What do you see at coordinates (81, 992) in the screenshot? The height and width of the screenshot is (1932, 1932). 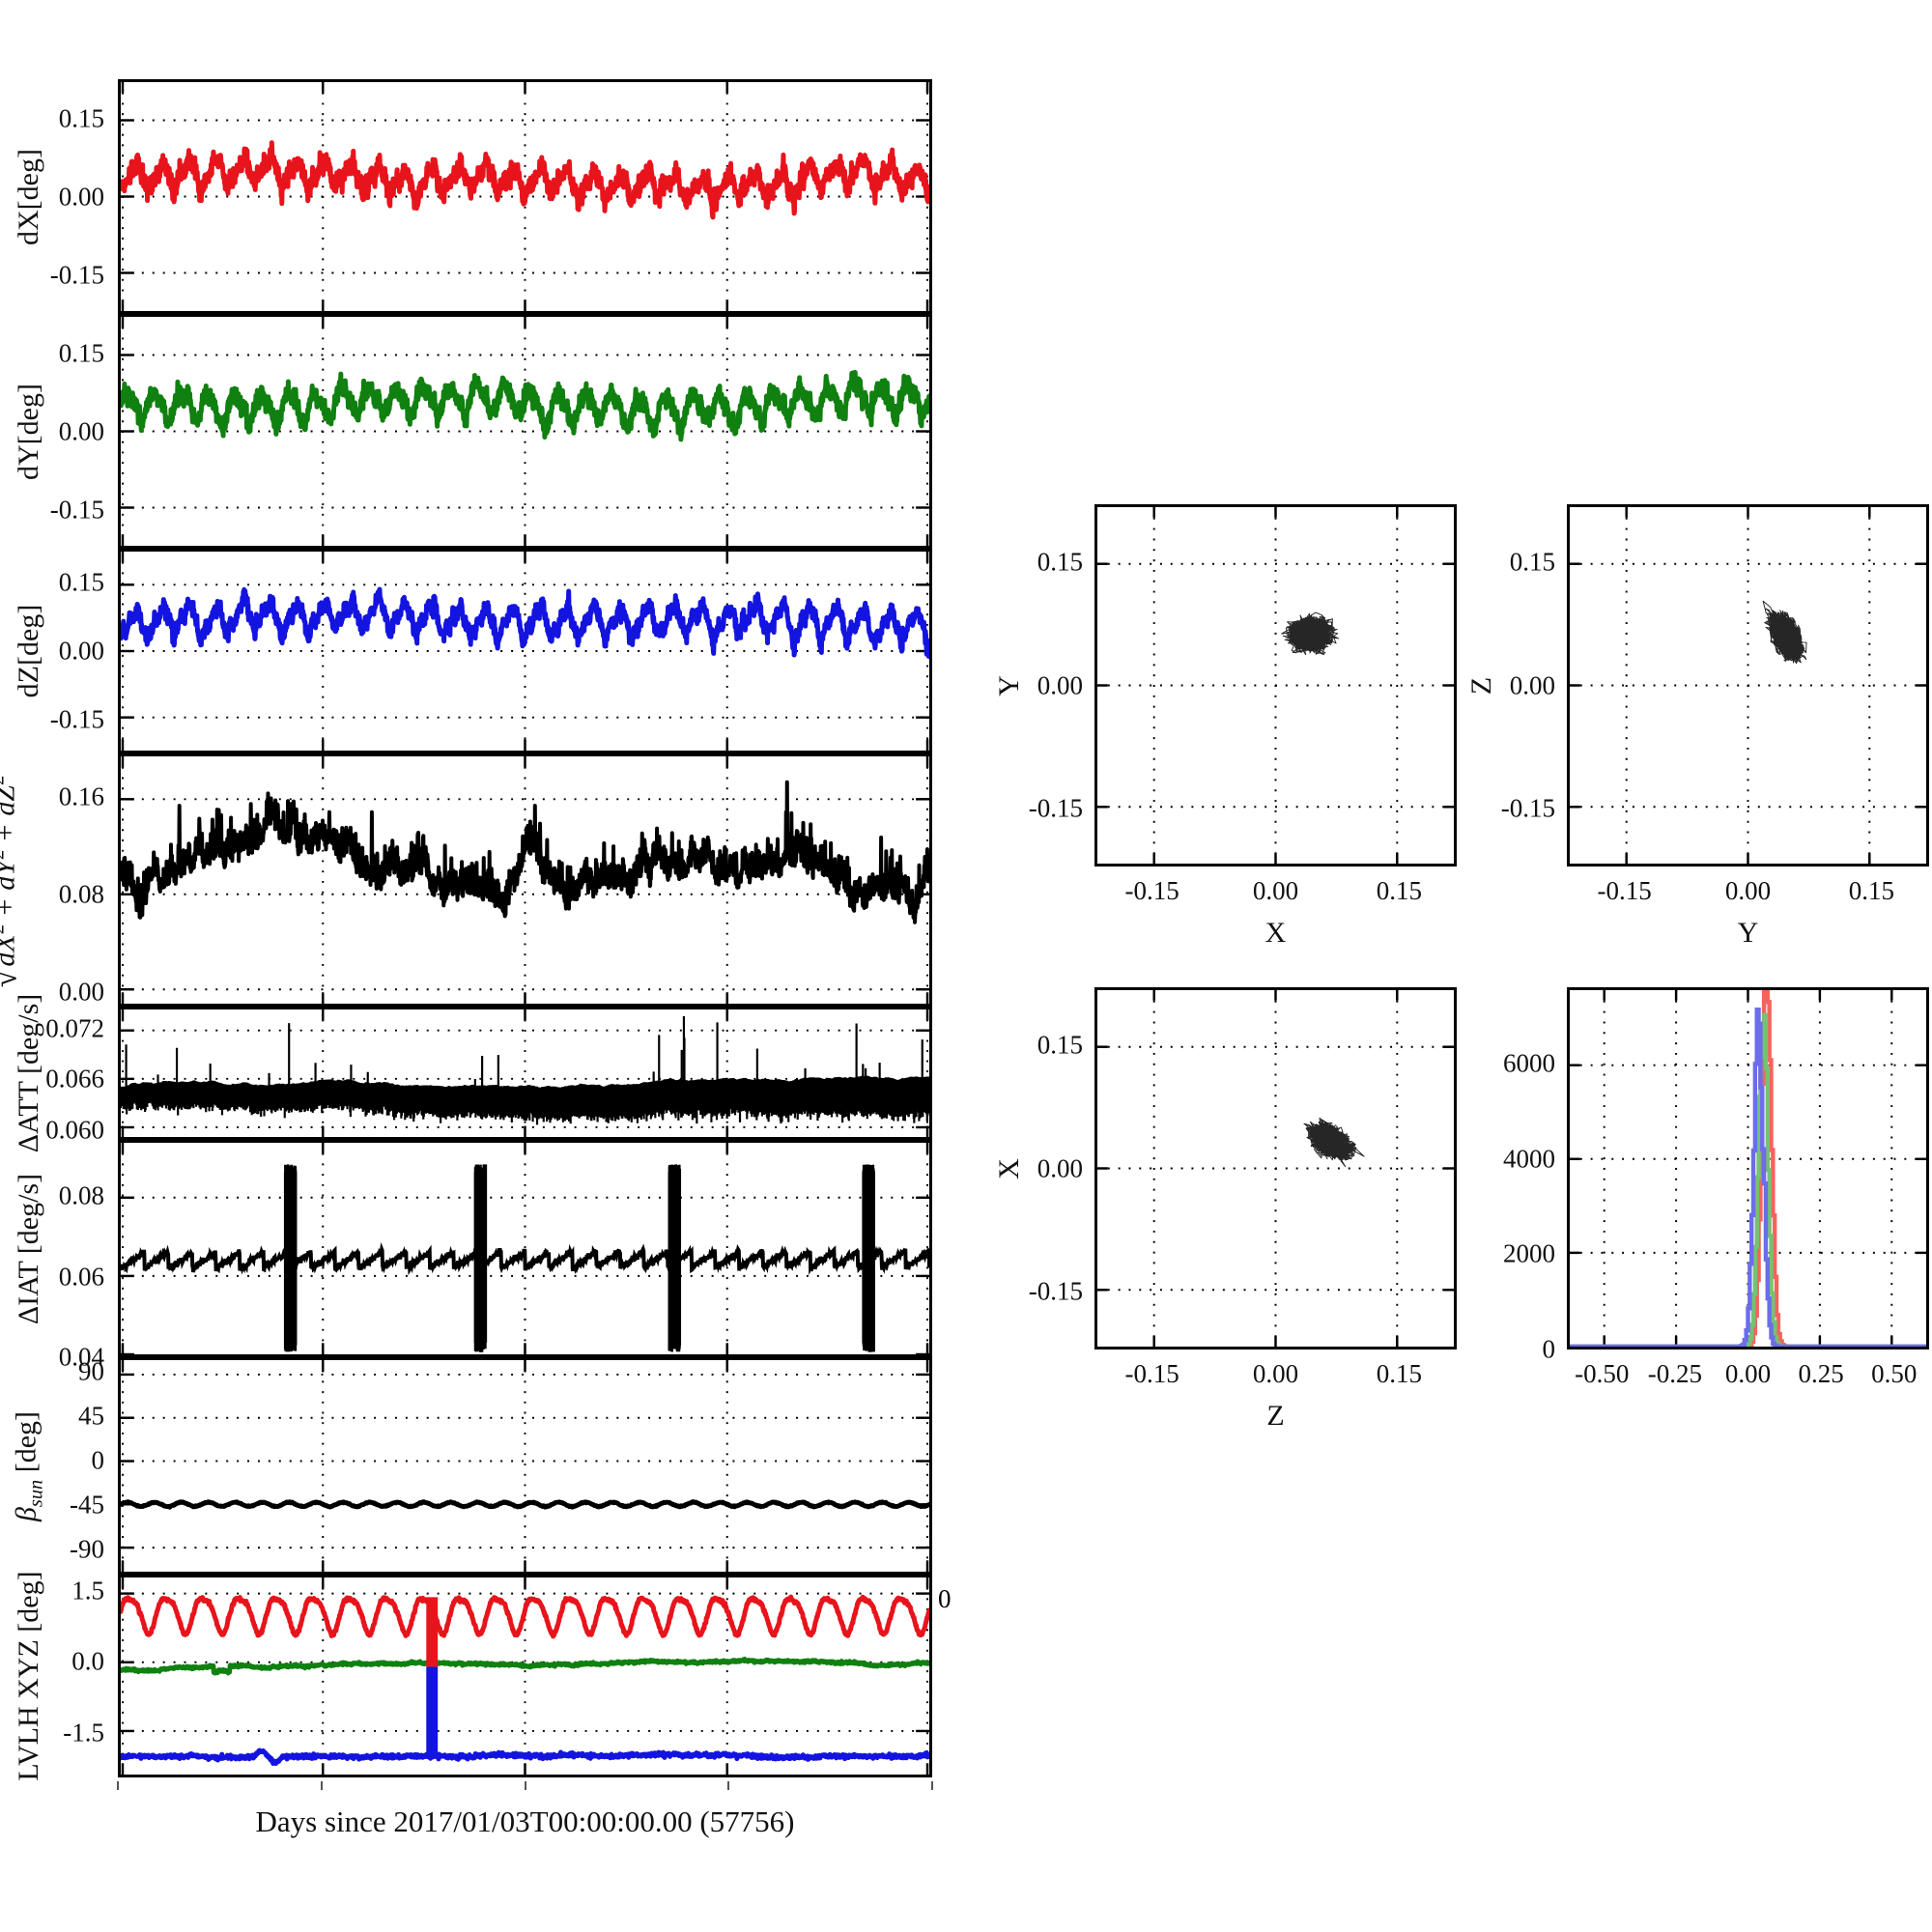 I see `ytick-mag-2: 0.00` at bounding box center [81, 992].